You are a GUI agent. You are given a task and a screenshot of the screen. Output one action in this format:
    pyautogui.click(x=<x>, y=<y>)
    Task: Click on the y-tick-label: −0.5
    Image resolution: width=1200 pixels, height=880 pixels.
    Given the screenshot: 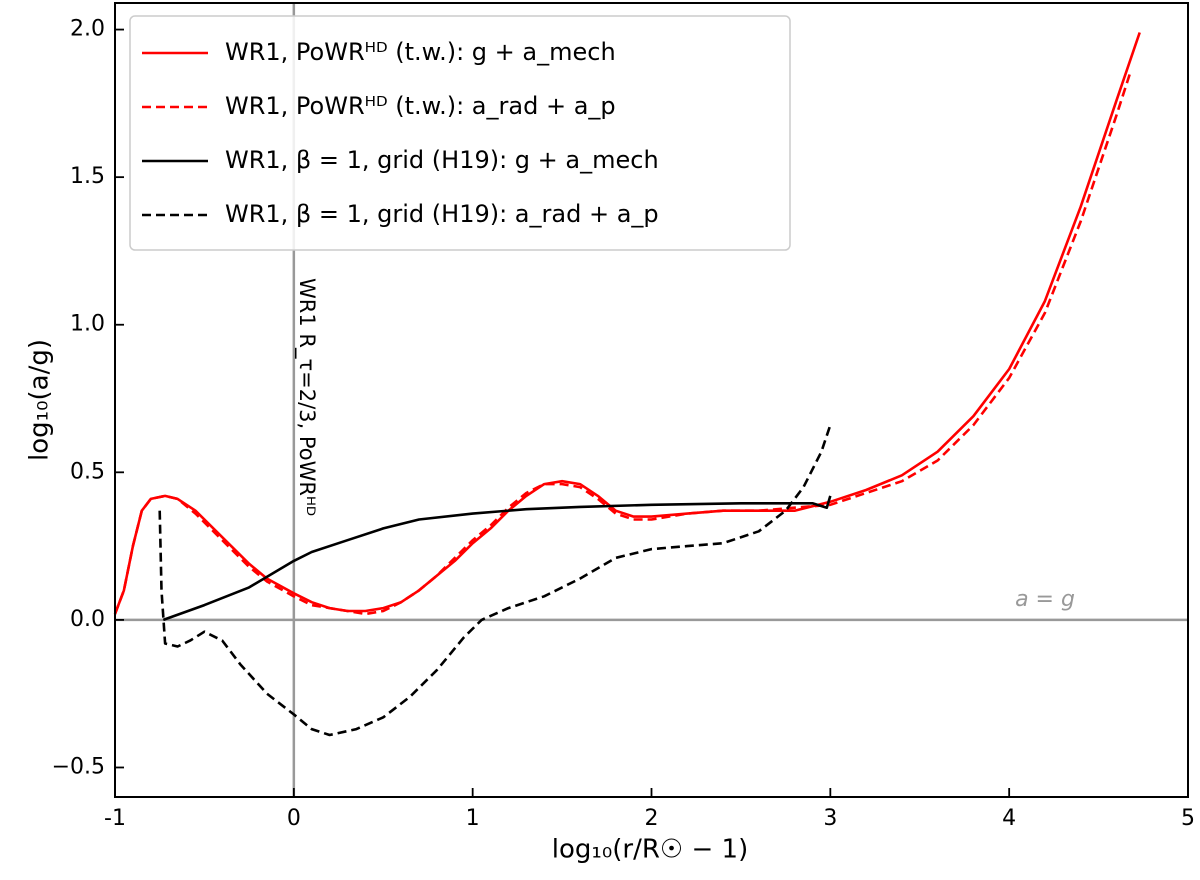 What is the action you would take?
    pyautogui.click(x=78, y=766)
    